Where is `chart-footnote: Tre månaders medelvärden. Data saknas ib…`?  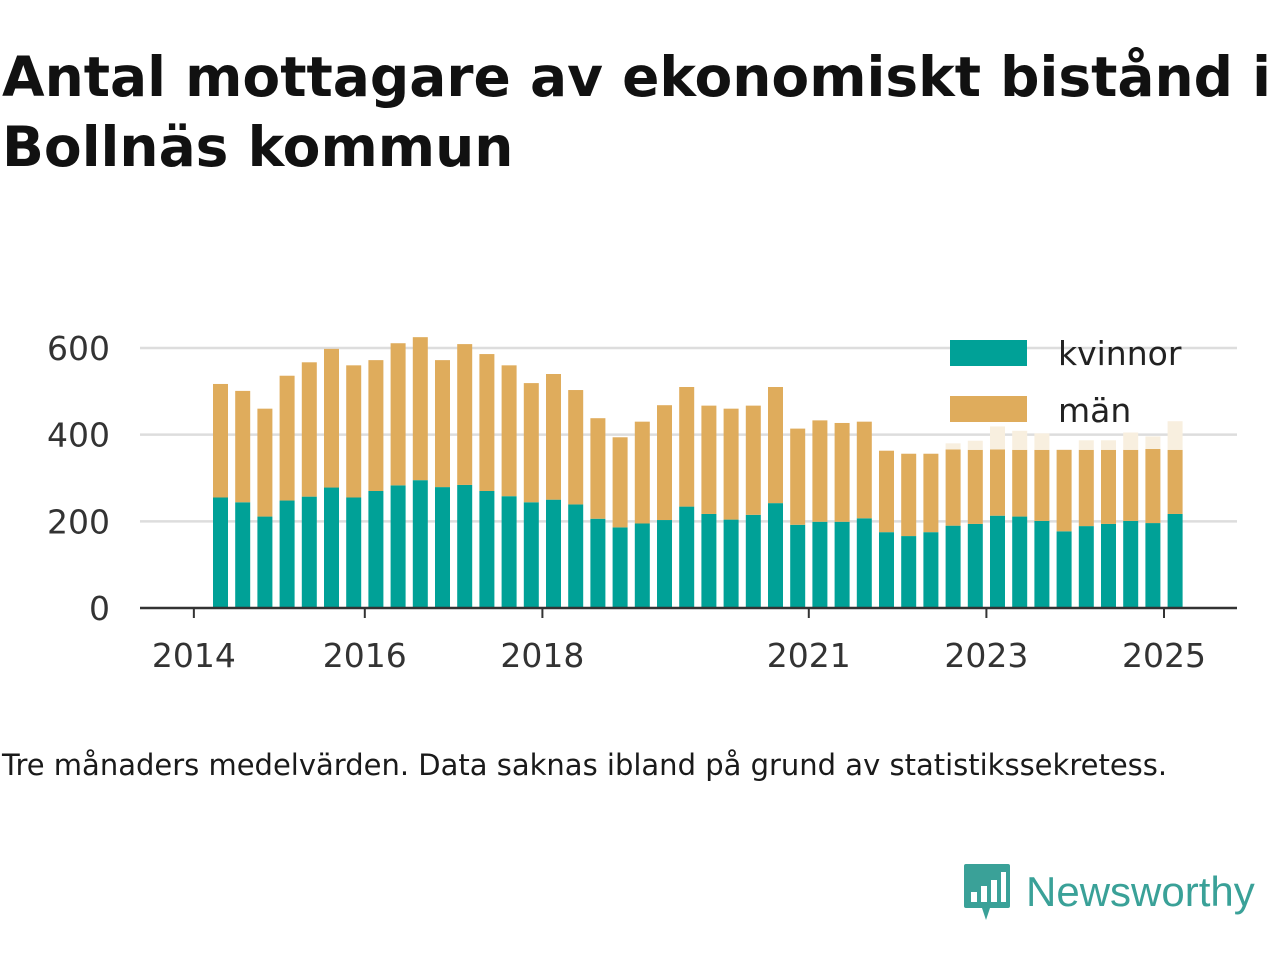 chart-footnote: Tre månaders medelvärden. Data saknas ib… is located at coordinates (585, 765).